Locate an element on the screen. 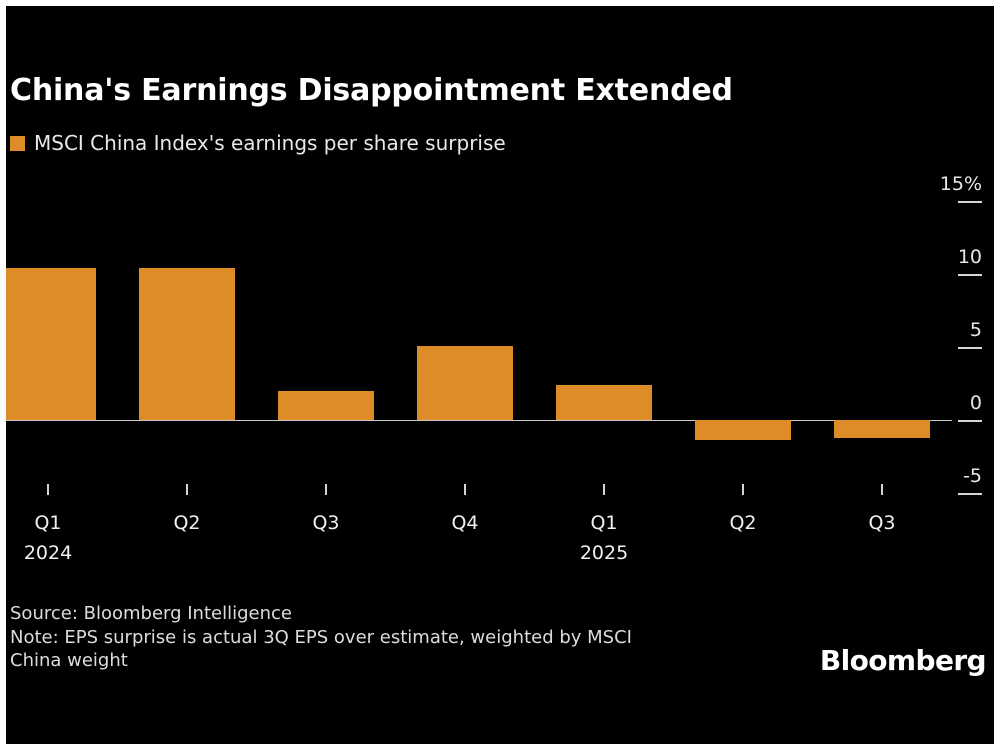 This screenshot has width=1000, height=750. x-tick-sublabel-0: 2024 is located at coordinates (48, 553).